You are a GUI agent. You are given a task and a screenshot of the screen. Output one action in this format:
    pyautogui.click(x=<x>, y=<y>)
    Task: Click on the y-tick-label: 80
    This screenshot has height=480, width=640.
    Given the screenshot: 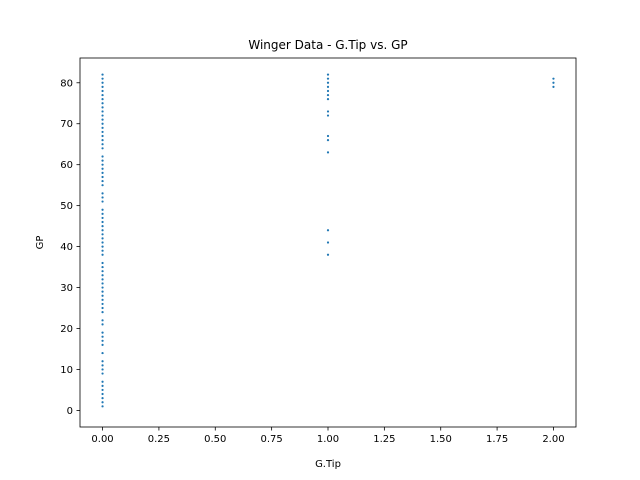 What is the action you would take?
    pyautogui.click(x=66, y=83)
    